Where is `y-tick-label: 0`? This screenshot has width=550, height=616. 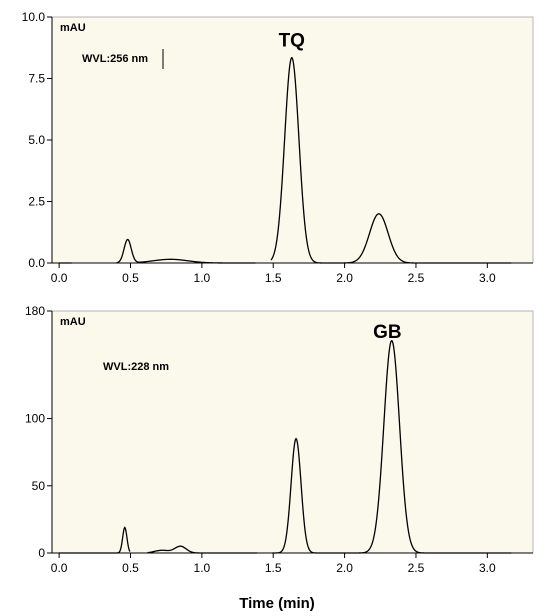
y-tick-label: 0 is located at coordinates (41, 553).